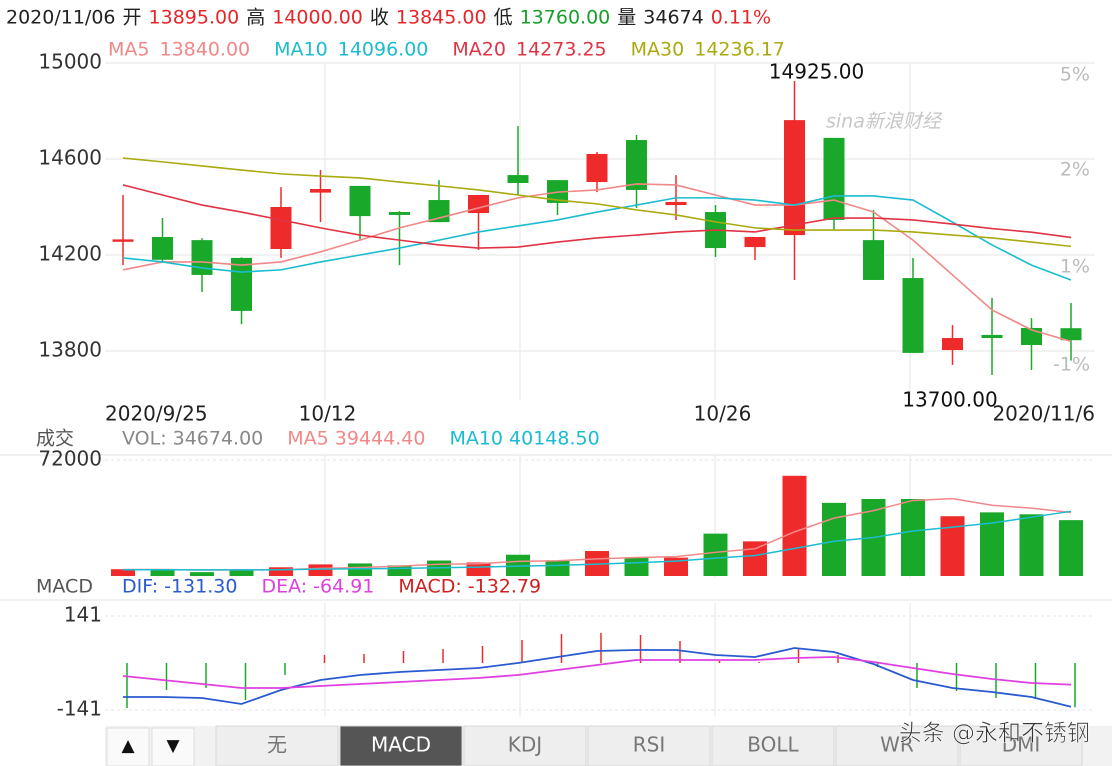  I want to click on legend-name: DEA:, so click(284, 587).